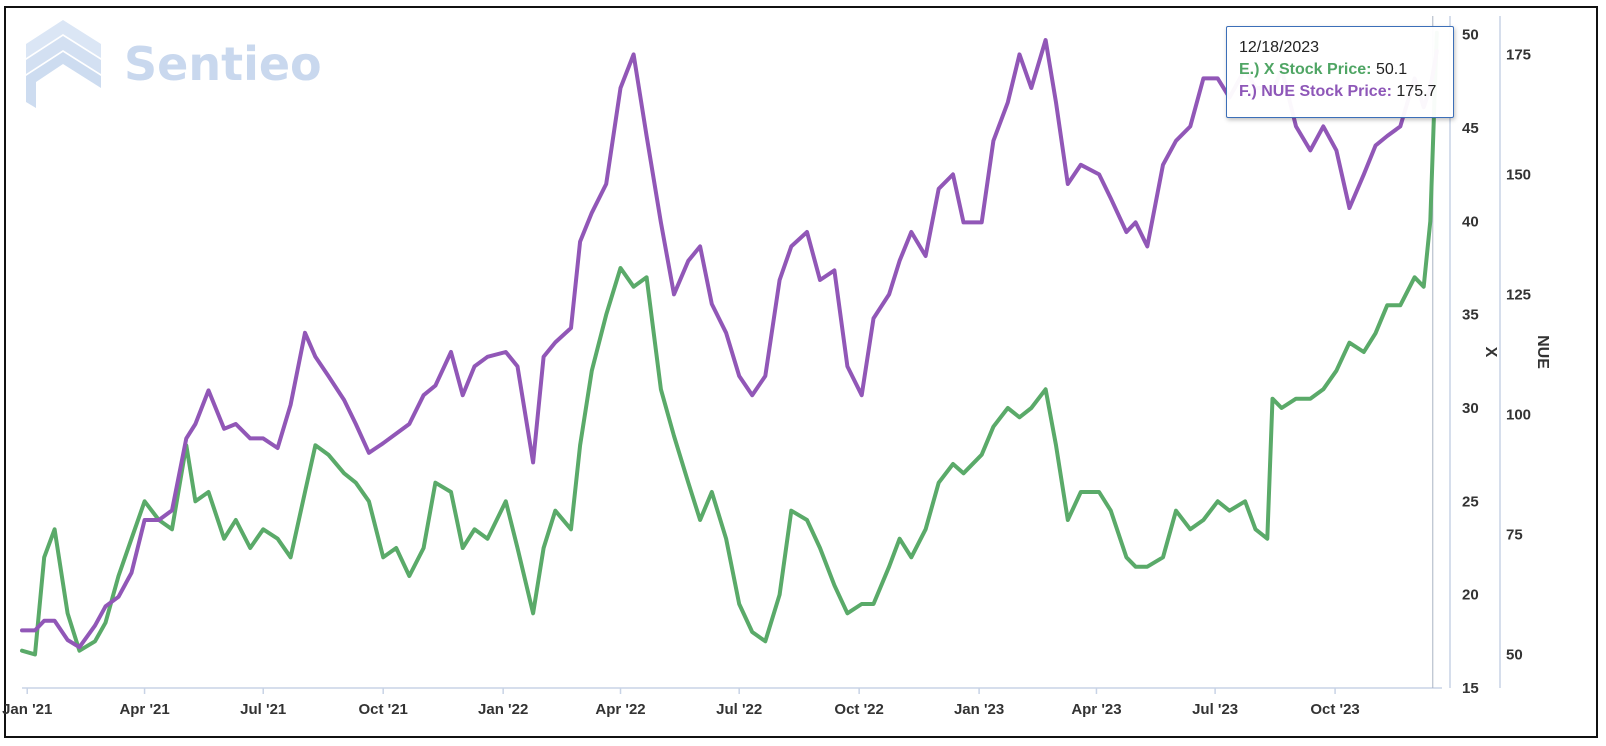 The image size is (1606, 746). Describe the element at coordinates (1514, 654) in the screenshot. I see `y-tick-label-nue: 50` at that location.